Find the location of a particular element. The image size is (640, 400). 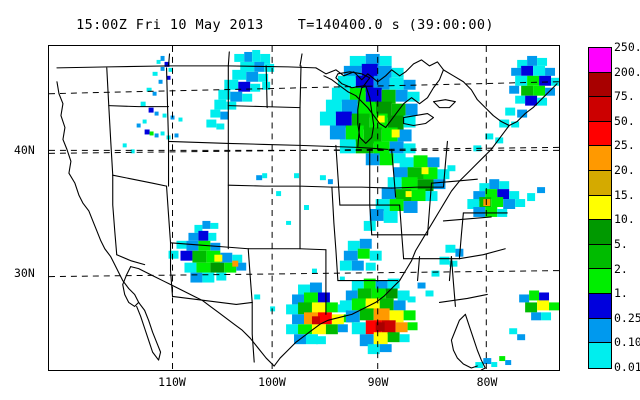

x-tick-100w: 100W is located at coordinates (272, 382).